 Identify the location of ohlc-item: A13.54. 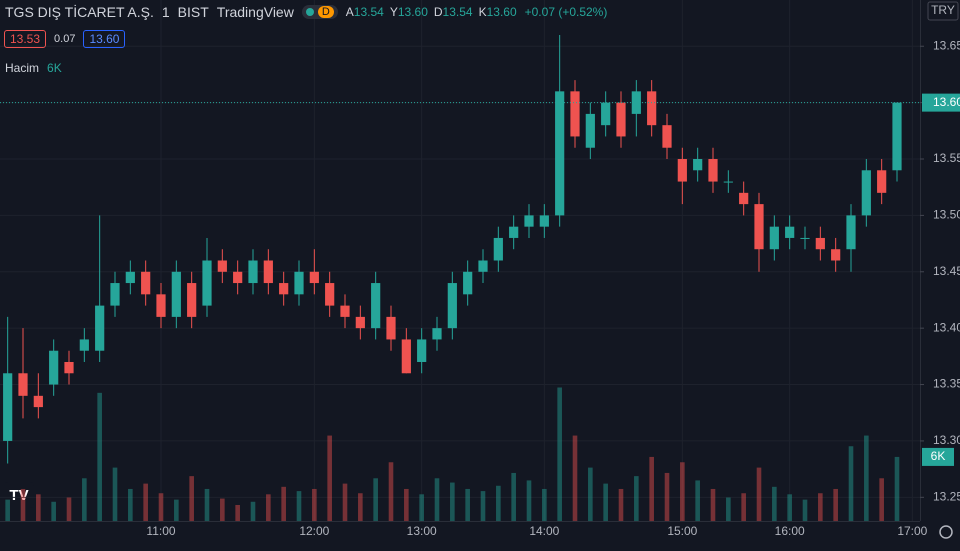
(365, 12).